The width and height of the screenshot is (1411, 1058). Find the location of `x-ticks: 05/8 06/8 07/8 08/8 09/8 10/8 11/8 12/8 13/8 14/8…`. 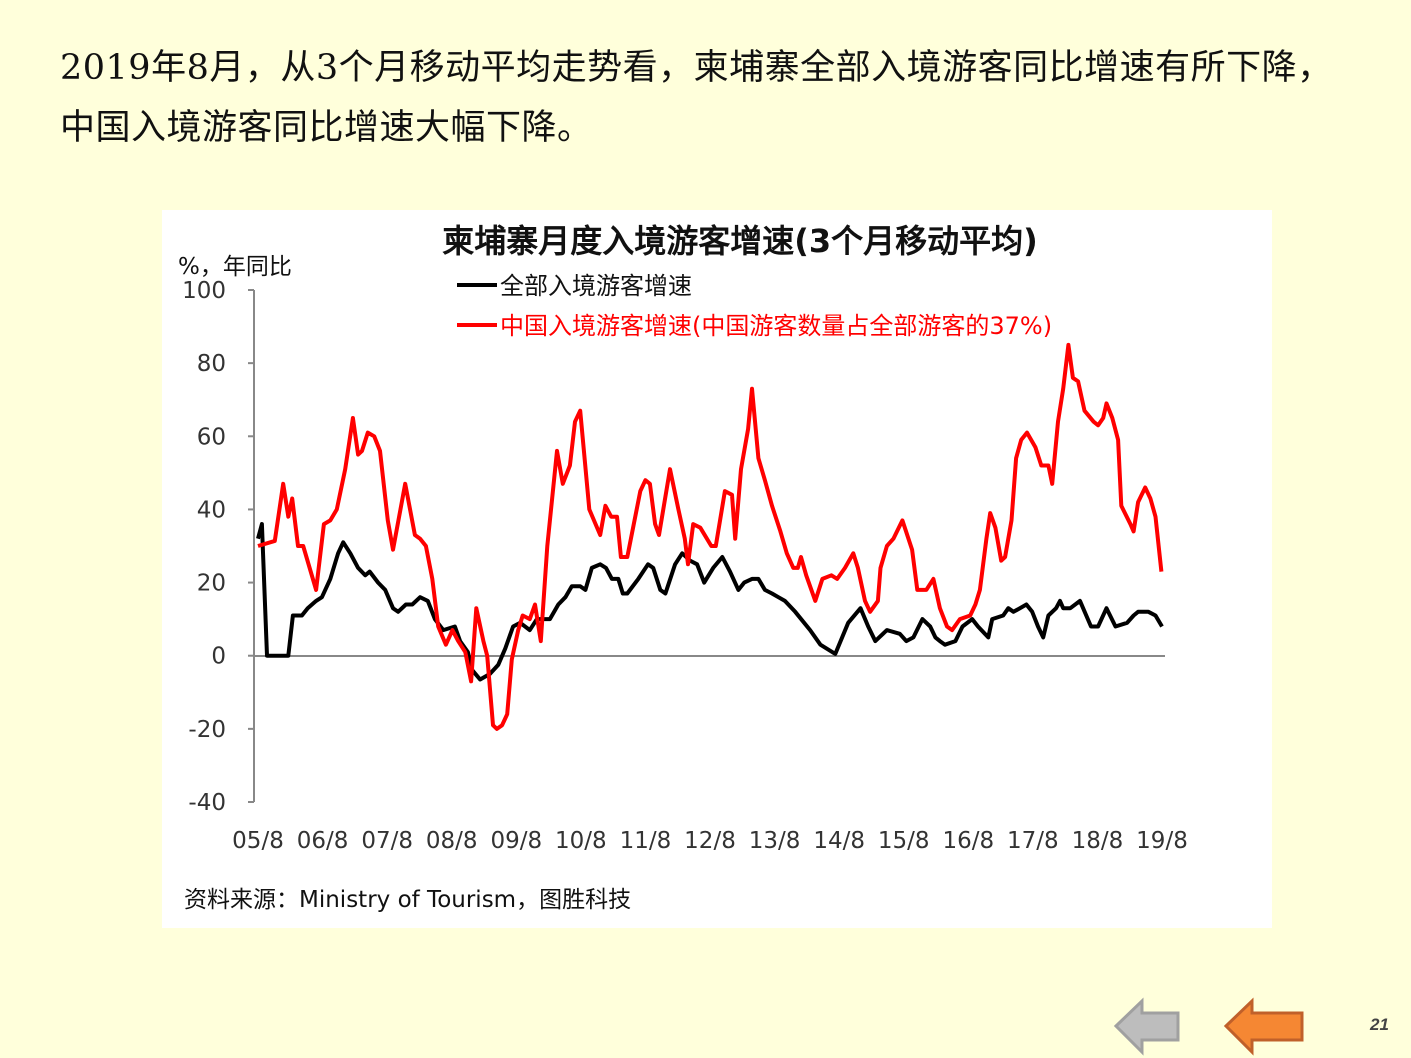

x-ticks: 05/8 06/8 07/8 08/8 09/8 10/8 11/8 12/8 13/8 14/8… is located at coordinates (710, 841).